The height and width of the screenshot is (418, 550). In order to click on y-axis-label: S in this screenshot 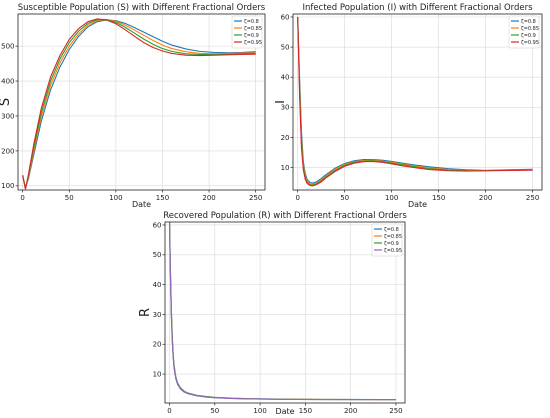, I will do `click(6, 102)`.